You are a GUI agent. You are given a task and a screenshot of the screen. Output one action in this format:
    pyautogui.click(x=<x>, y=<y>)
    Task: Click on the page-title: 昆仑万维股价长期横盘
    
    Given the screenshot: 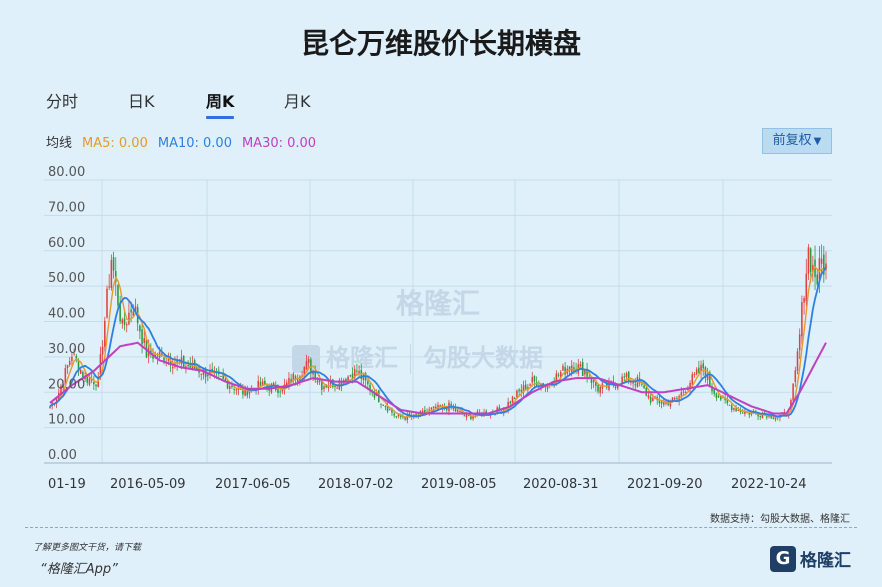 What is the action you would take?
    pyautogui.click(x=440, y=43)
    